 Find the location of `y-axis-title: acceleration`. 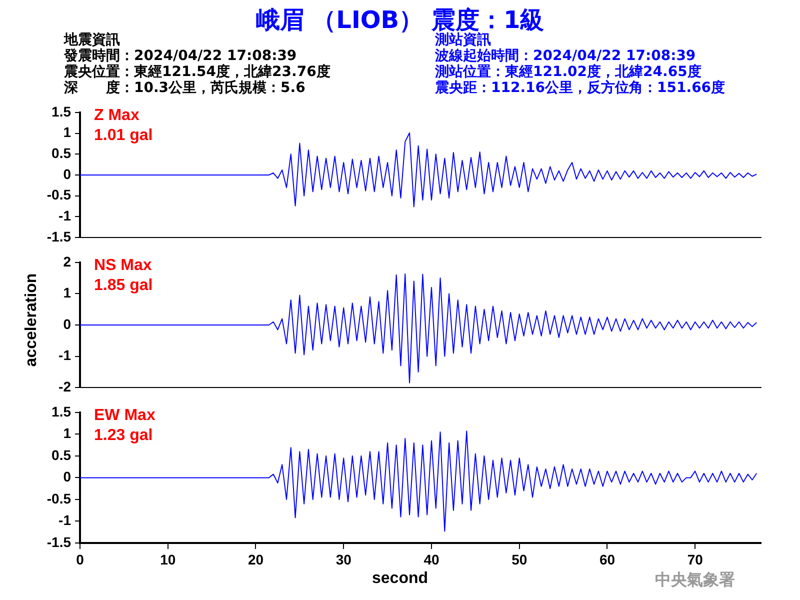

y-axis-title: acceleration is located at coordinates (32, 320).